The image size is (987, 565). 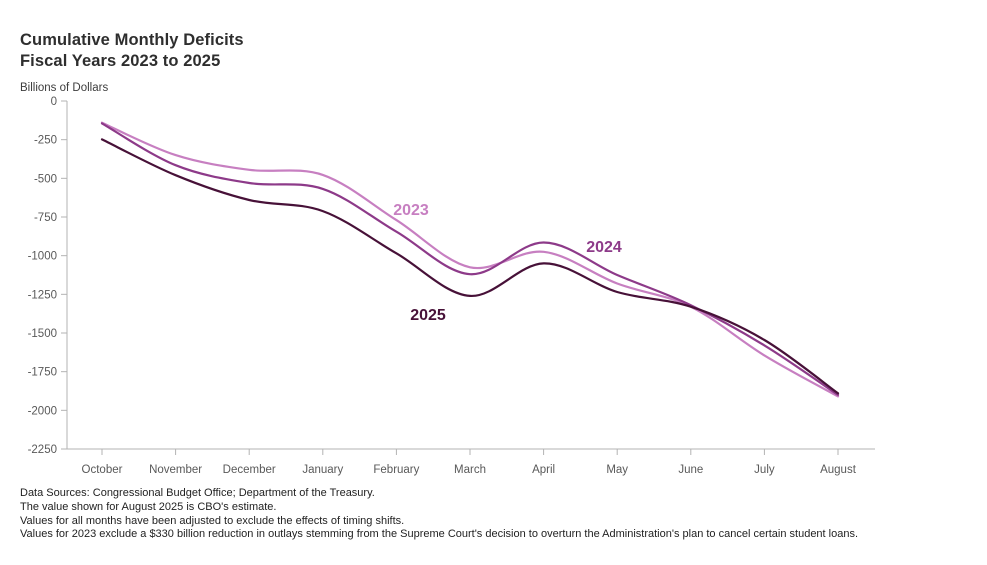 I want to click on x-tick-label: November, so click(x=175, y=470).